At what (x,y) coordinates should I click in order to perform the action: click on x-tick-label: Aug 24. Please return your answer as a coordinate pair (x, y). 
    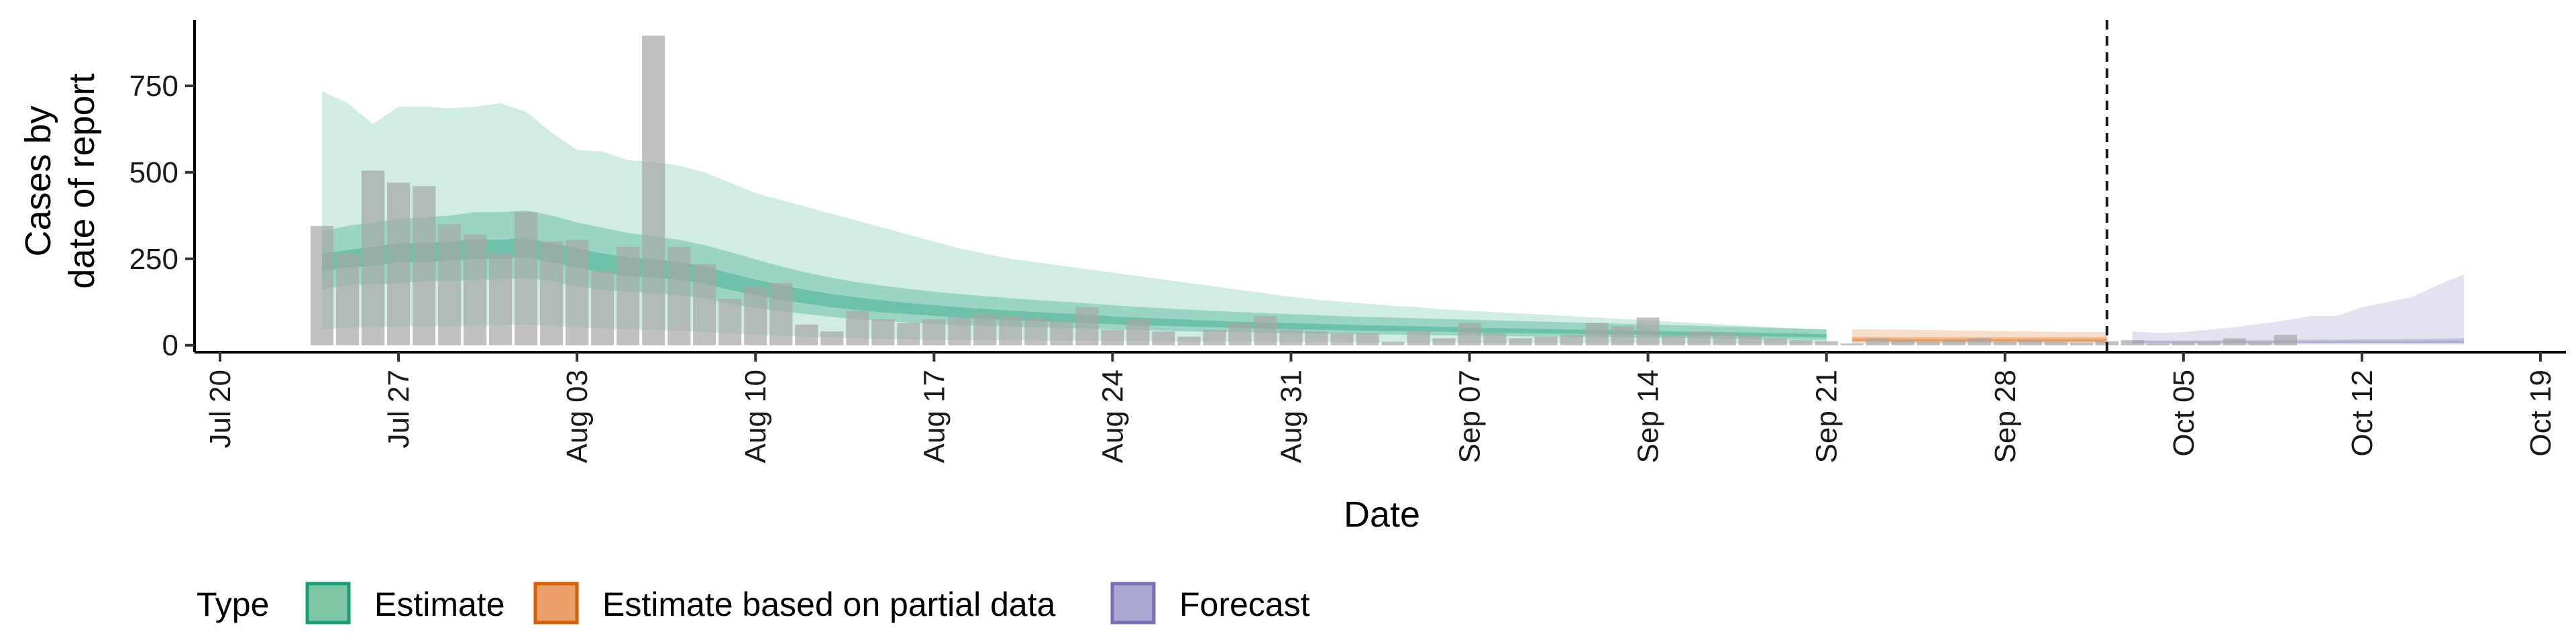
    Looking at the image, I should click on (1112, 416).